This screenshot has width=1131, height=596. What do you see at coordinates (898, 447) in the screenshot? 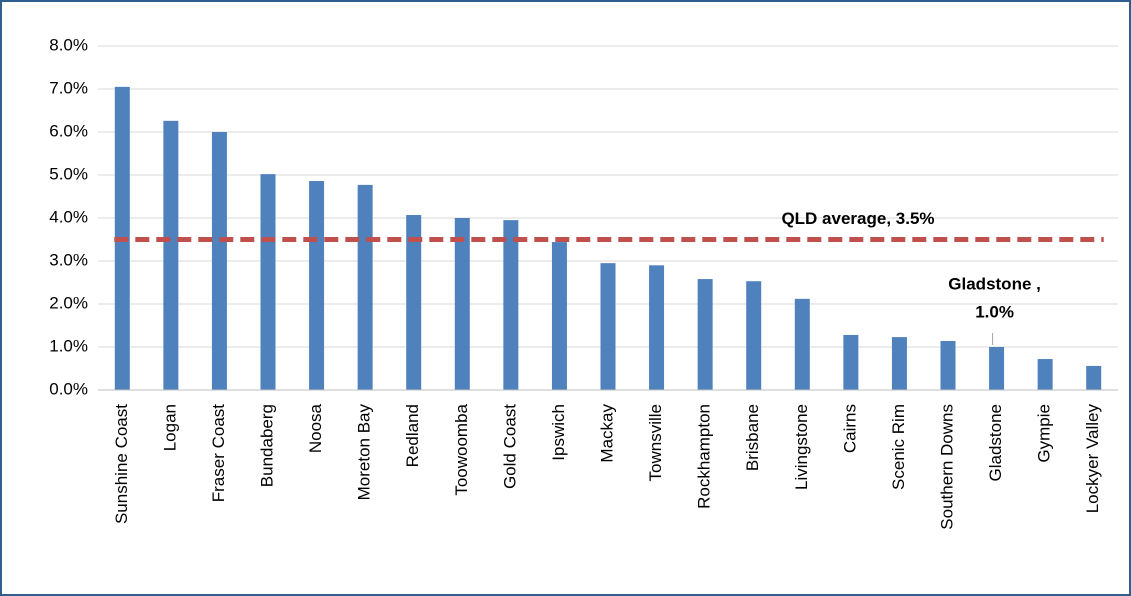
I see `x-tick-label: Scenic Rim` at bounding box center [898, 447].